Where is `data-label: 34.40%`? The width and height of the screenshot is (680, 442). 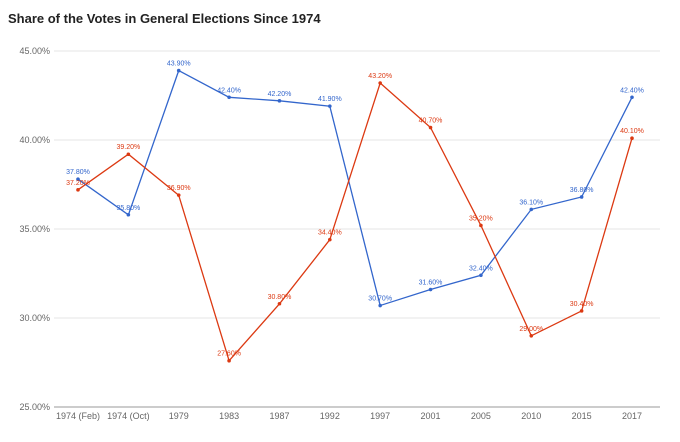 data-label: 34.40% is located at coordinates (330, 233).